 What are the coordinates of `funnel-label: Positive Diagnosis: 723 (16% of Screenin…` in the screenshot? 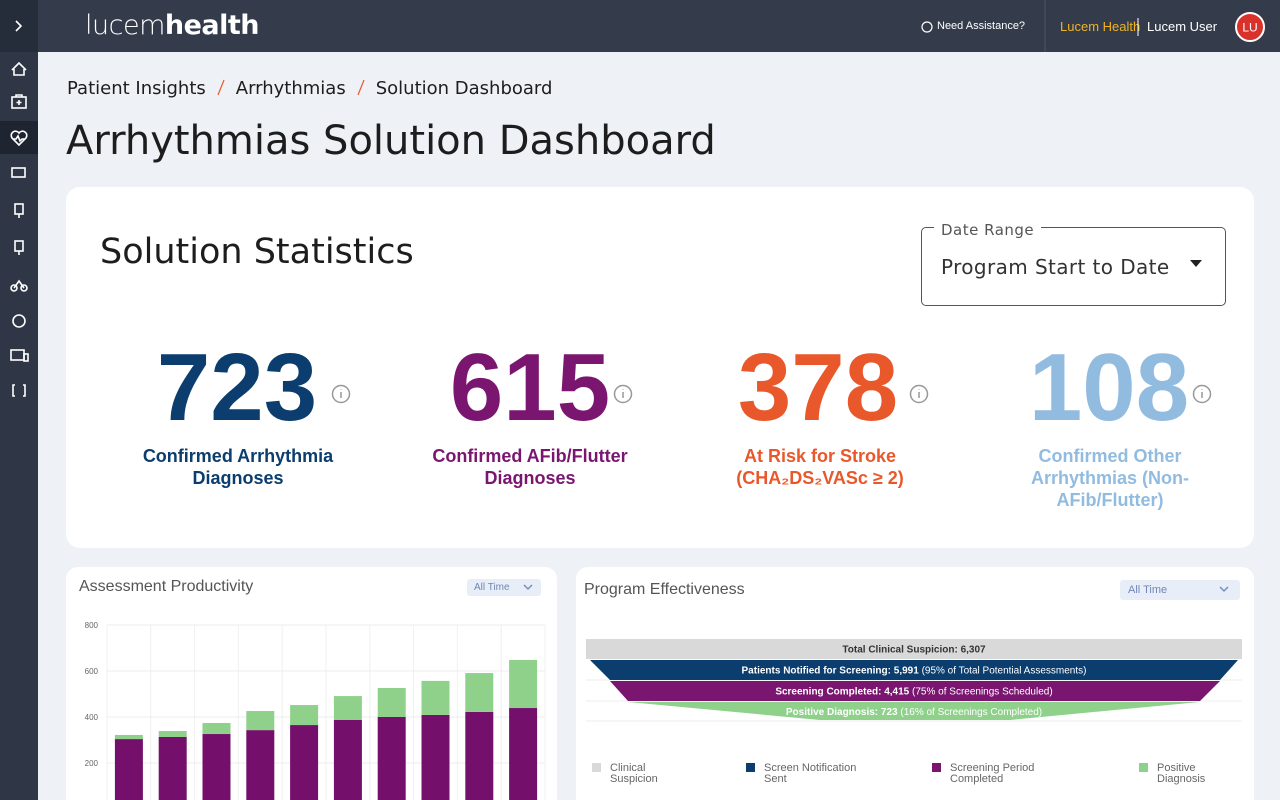 It's located at (914, 712).